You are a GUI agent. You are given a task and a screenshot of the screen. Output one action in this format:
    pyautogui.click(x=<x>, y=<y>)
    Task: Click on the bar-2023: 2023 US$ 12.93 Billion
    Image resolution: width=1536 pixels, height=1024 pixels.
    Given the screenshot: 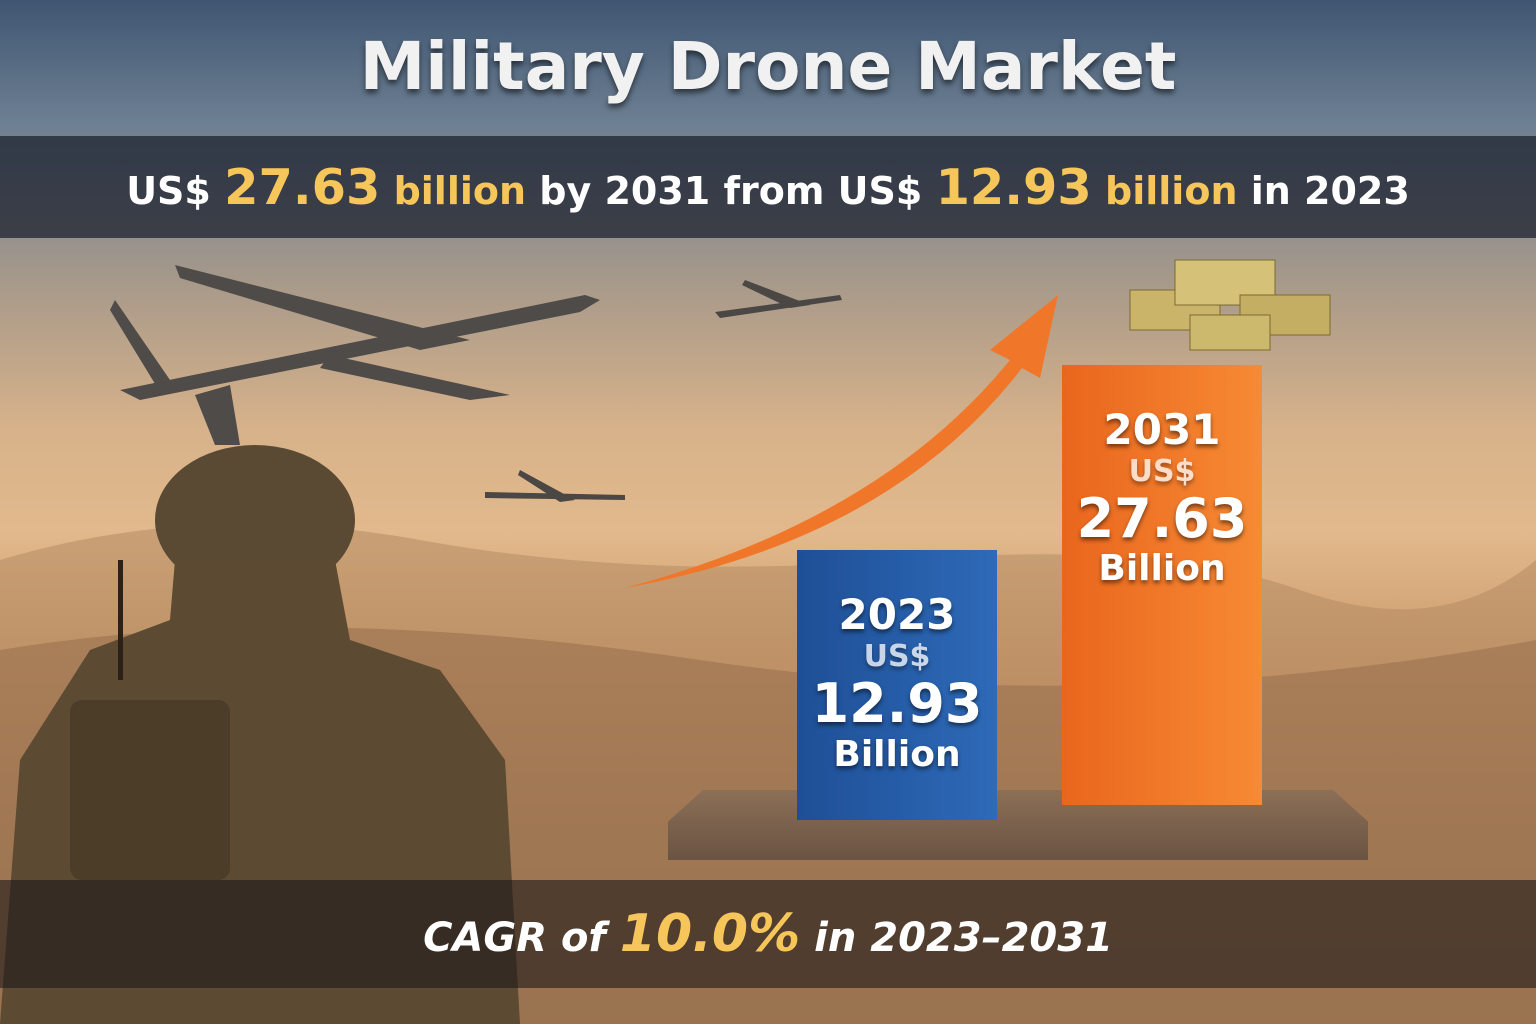 What is the action you would take?
    pyautogui.click(x=897, y=685)
    